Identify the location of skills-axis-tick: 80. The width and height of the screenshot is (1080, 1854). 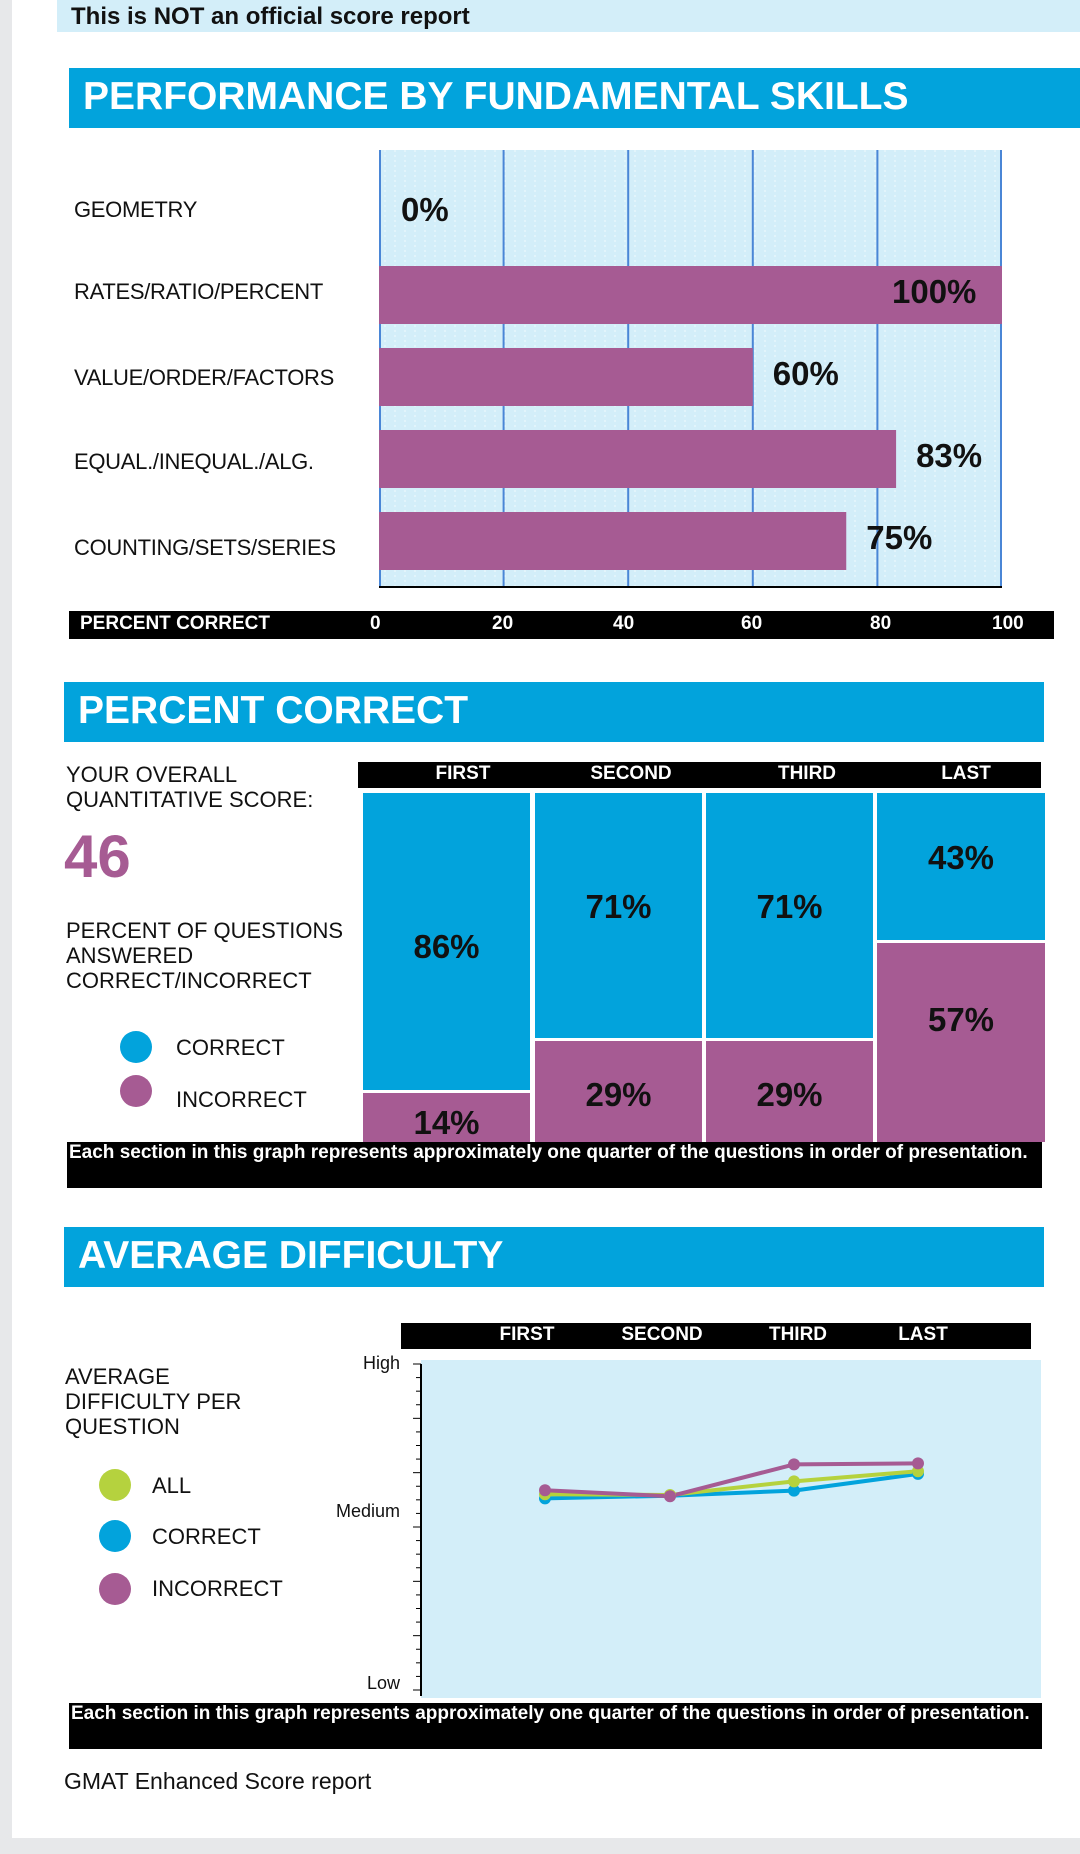
(881, 623).